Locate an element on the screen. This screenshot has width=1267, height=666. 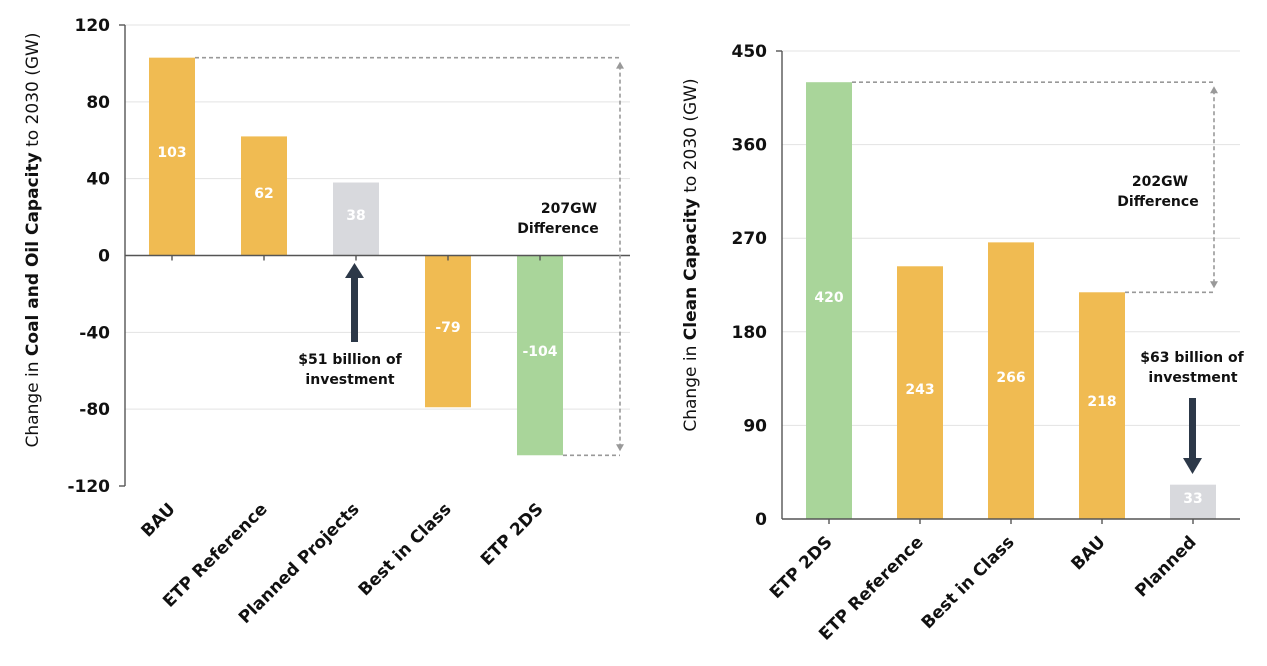
arrow-down-icon is located at coordinates (1192, 466).